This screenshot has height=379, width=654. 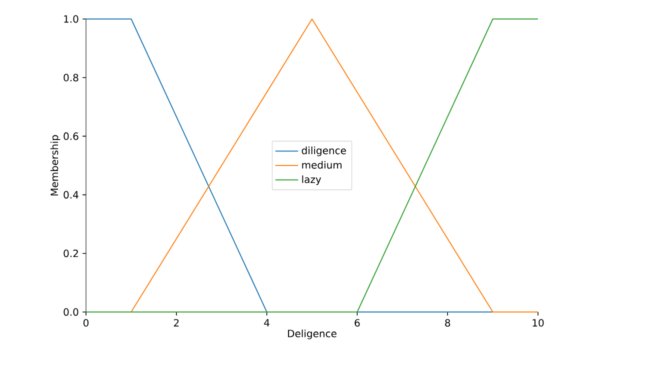 What do you see at coordinates (267, 322) in the screenshot?
I see `x-tick-label: 4` at bounding box center [267, 322].